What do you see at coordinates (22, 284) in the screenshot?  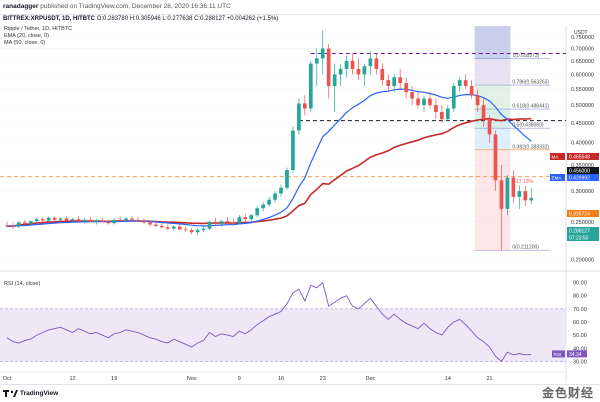 I see `rsi-legend: RSI (14, close)` at bounding box center [22, 284].